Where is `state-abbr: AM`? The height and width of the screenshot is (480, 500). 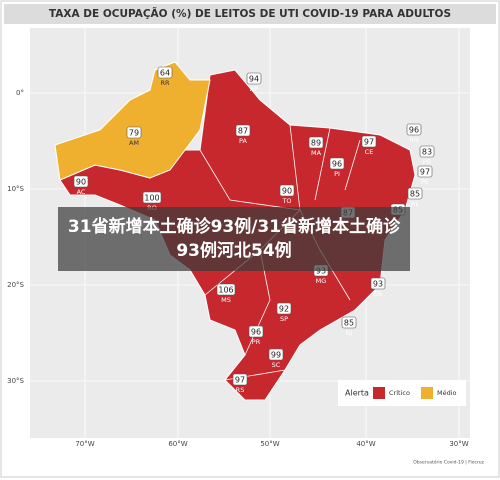
state-abbr: AM is located at coordinates (134, 143).